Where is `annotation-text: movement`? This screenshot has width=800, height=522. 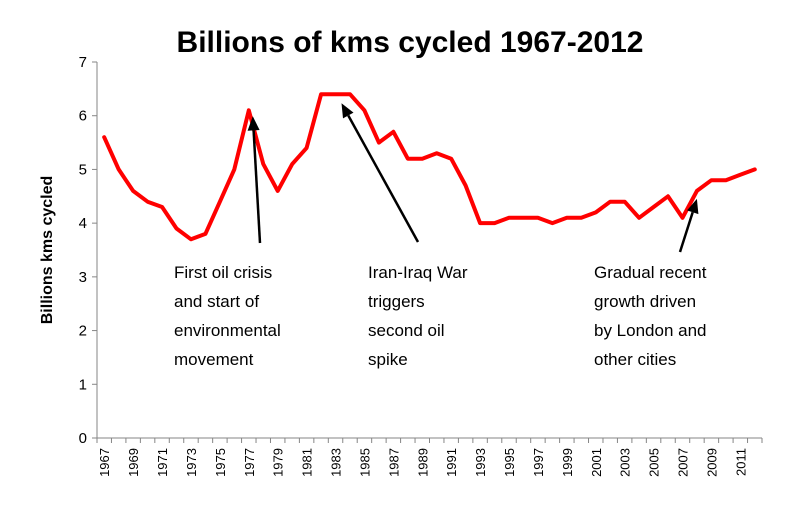 annotation-text: movement is located at coordinates (214, 359).